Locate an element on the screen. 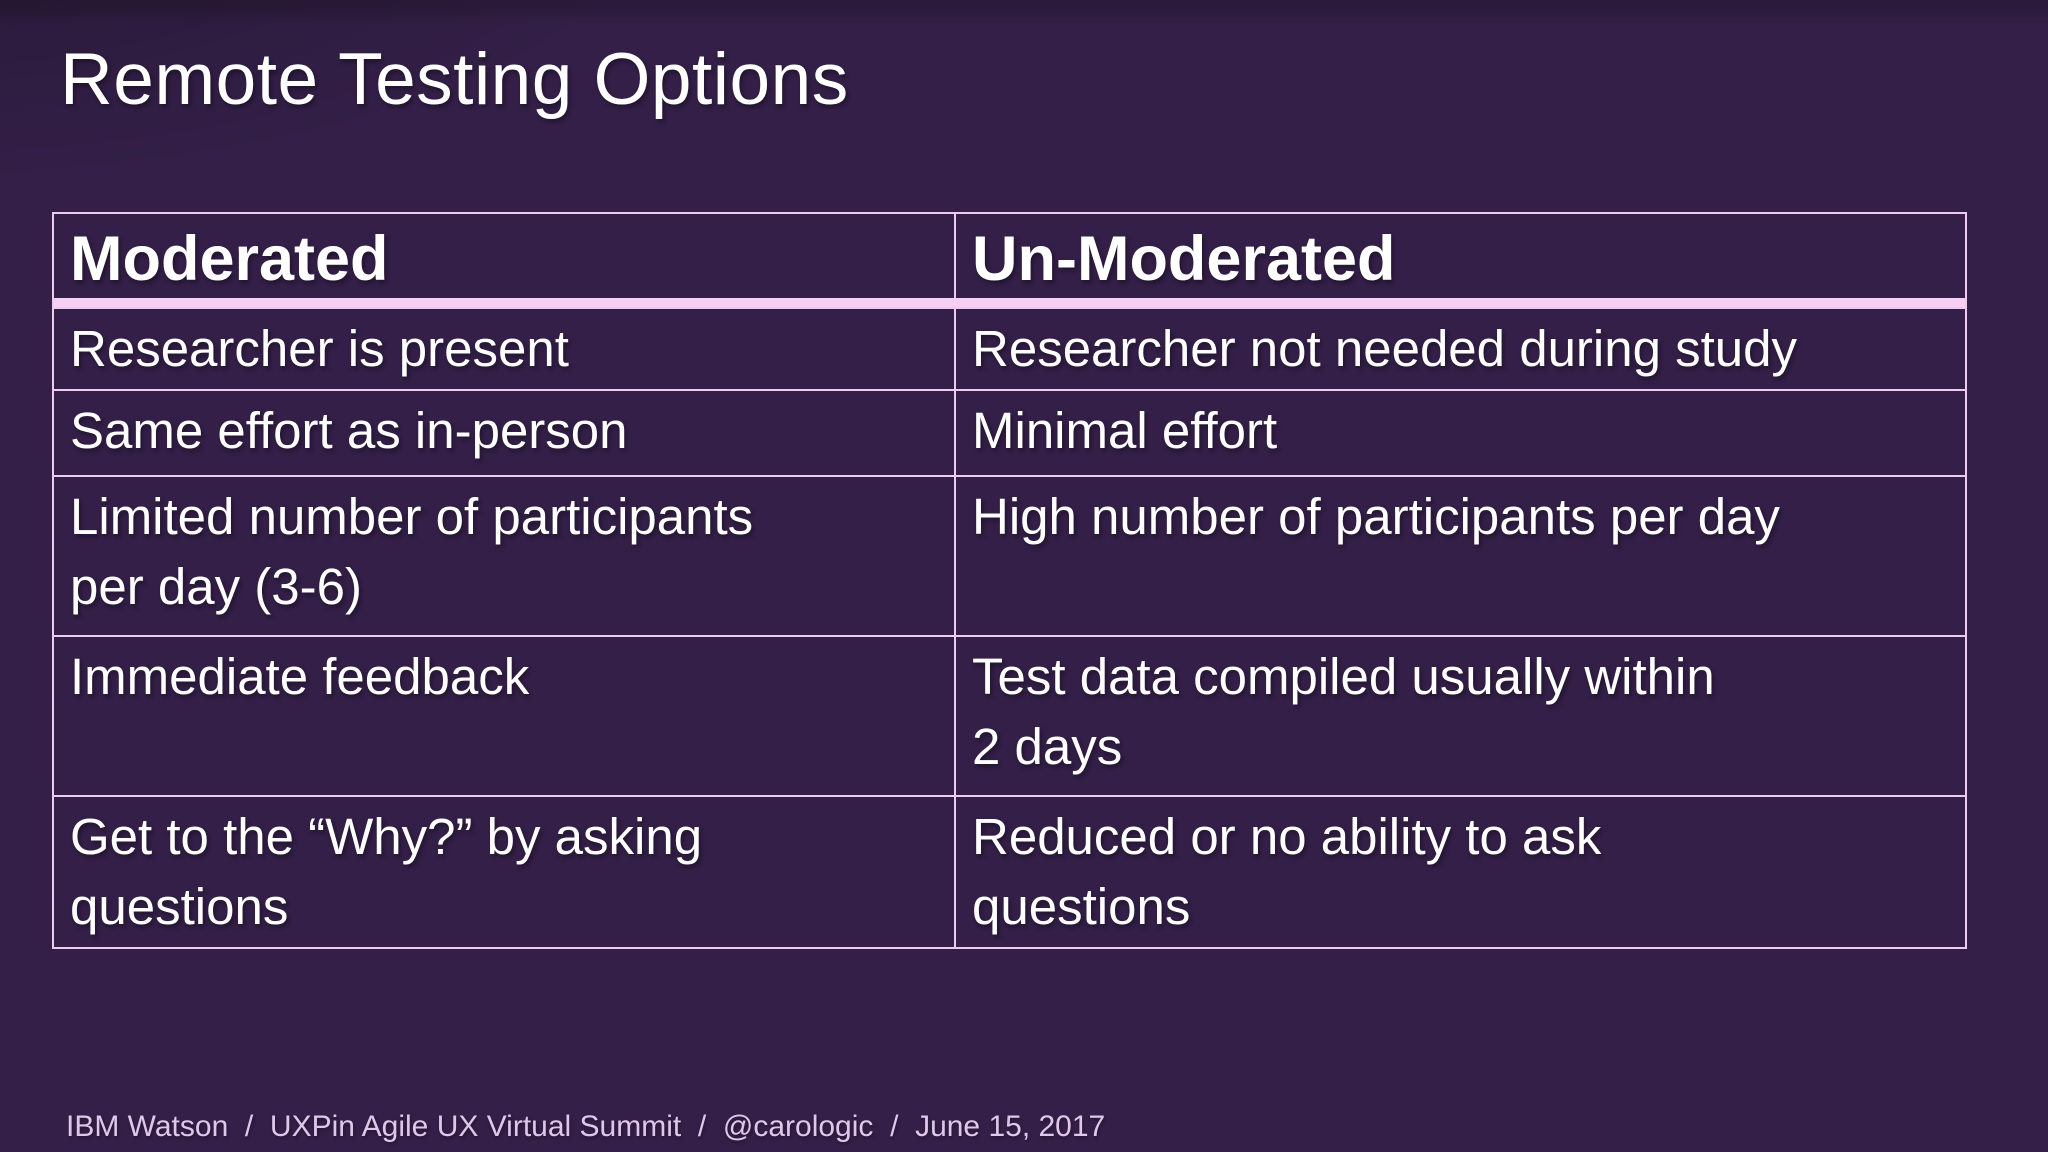  cell-unmoderated-reduced-ability: Reduced or no ability to ask questions is located at coordinates (1287, 872).